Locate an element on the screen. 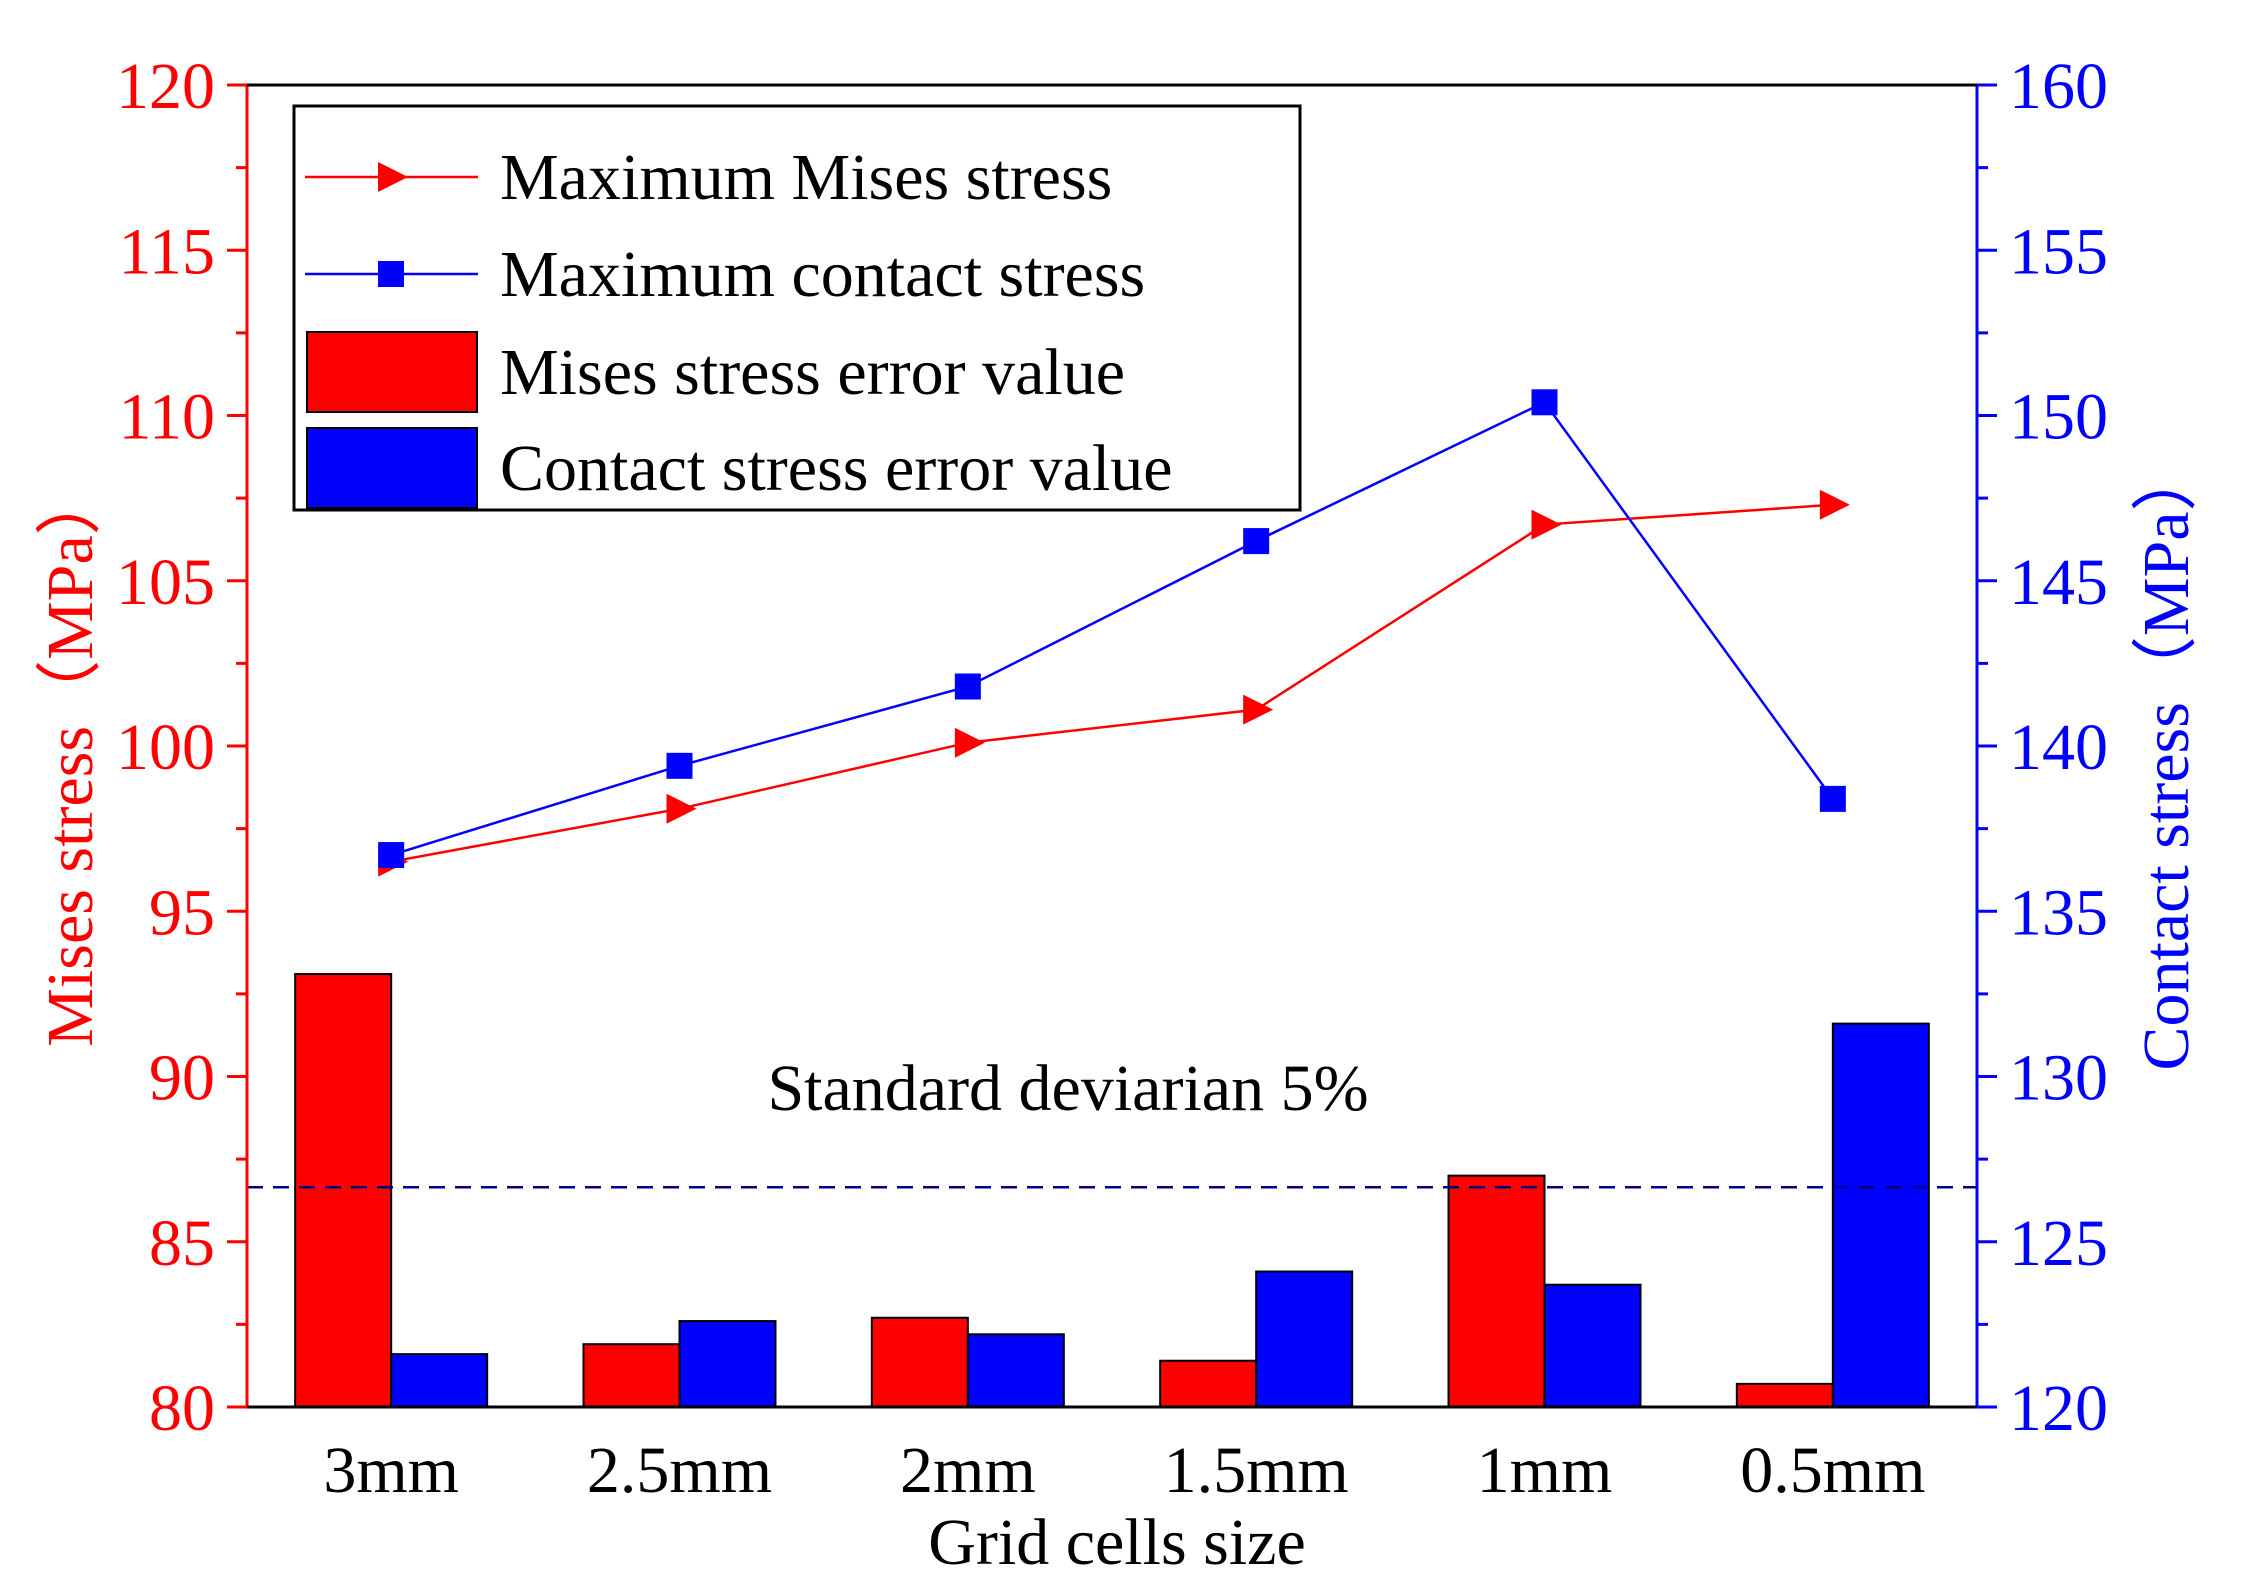  left-y-tick-label: 105 is located at coordinates (165, 582).